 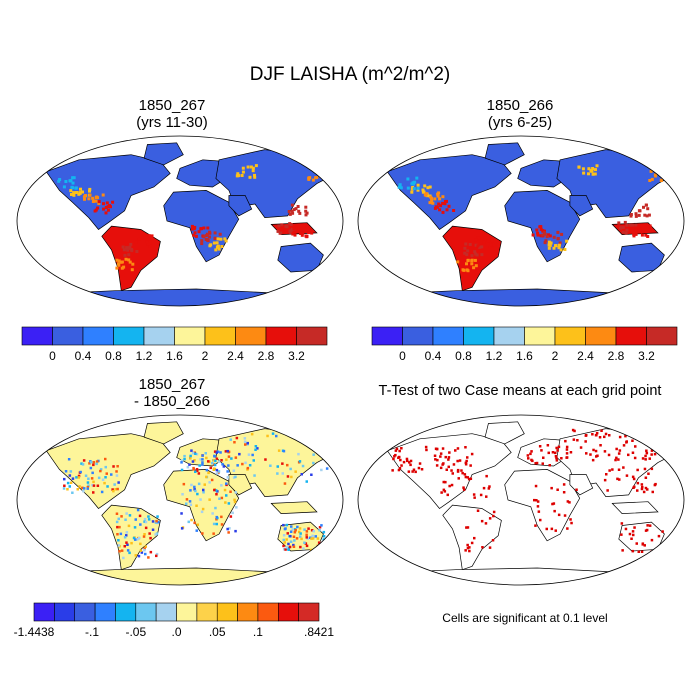 I want to click on colorbar-tick-label: 1.6, so click(x=524, y=356).